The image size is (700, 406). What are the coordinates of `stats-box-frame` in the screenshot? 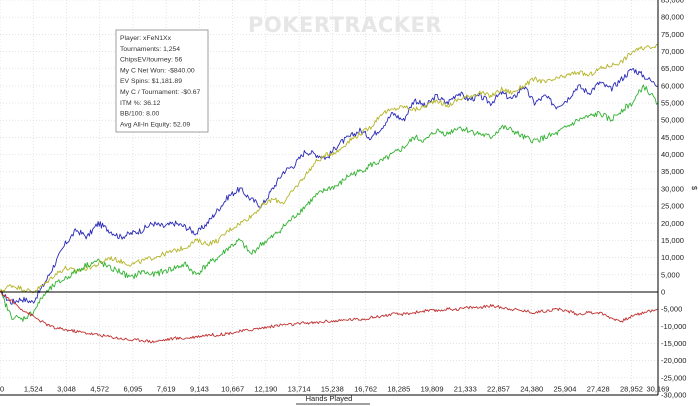 It's located at (162, 81).